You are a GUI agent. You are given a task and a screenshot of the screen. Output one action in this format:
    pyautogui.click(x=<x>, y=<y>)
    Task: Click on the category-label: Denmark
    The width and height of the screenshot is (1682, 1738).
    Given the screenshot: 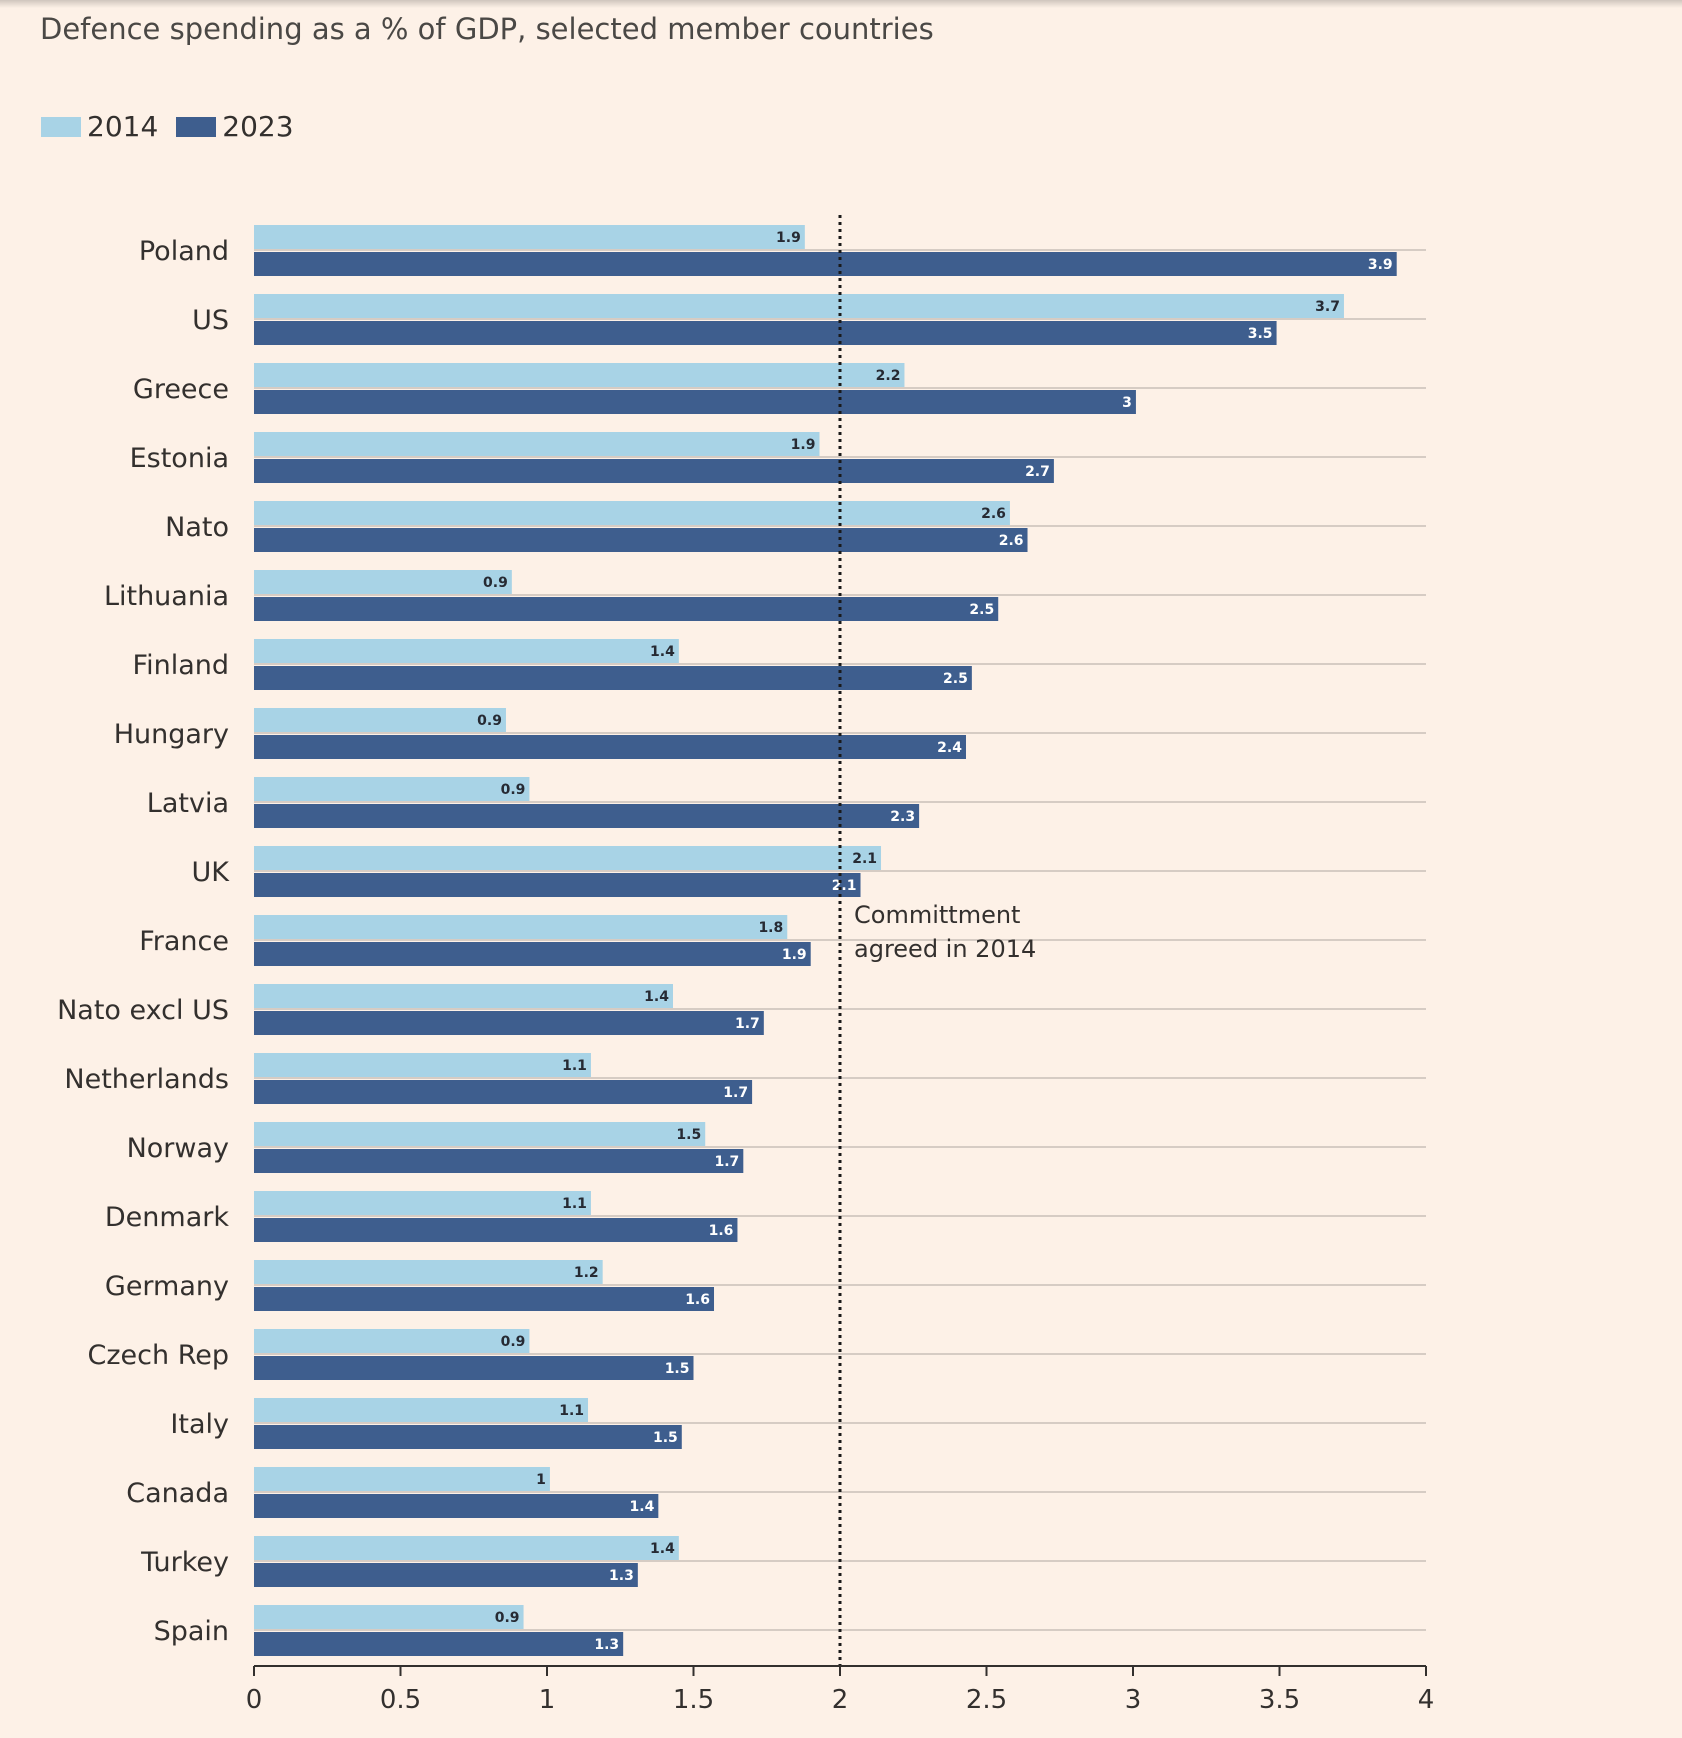 What is the action you would take?
    pyautogui.click(x=167, y=1217)
    